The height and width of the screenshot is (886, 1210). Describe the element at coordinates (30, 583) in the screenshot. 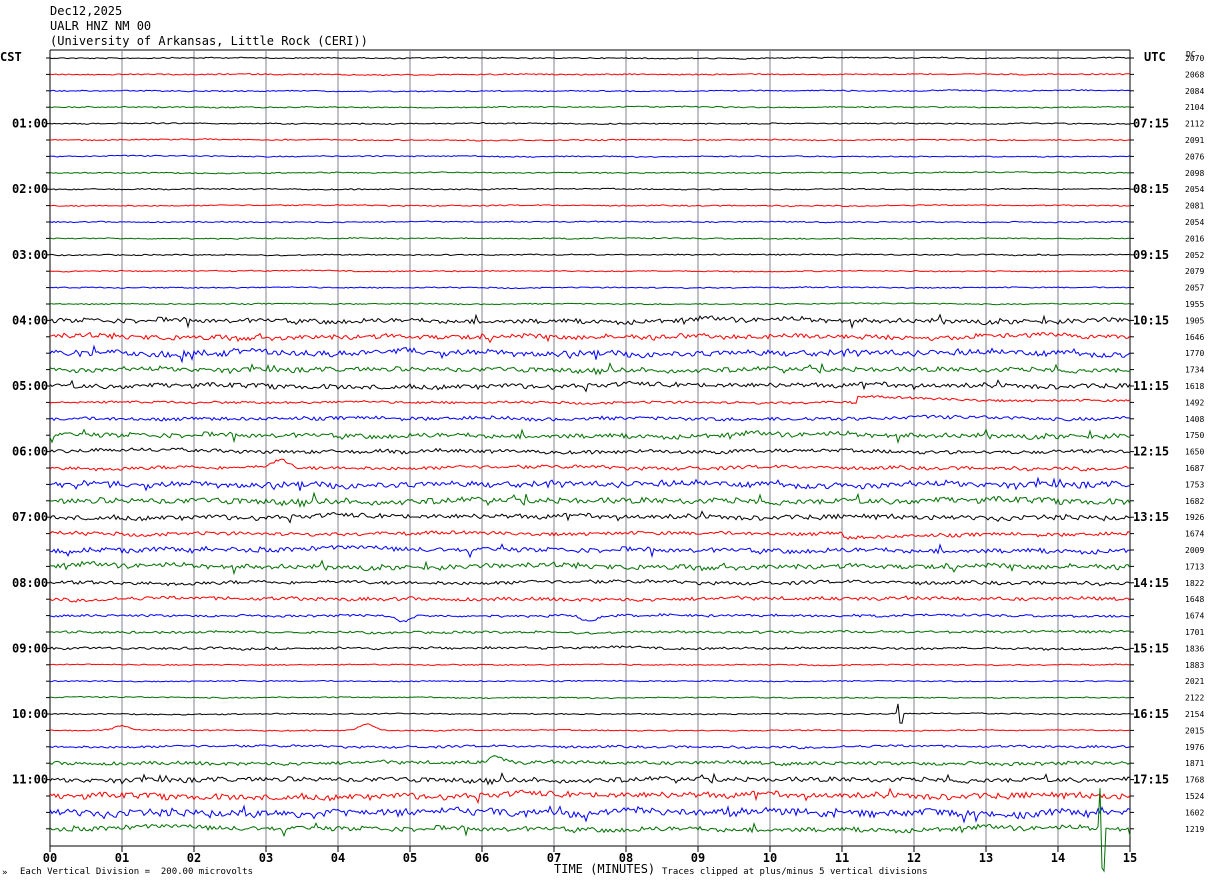

I see `cst-hour-label: 08:00` at that location.